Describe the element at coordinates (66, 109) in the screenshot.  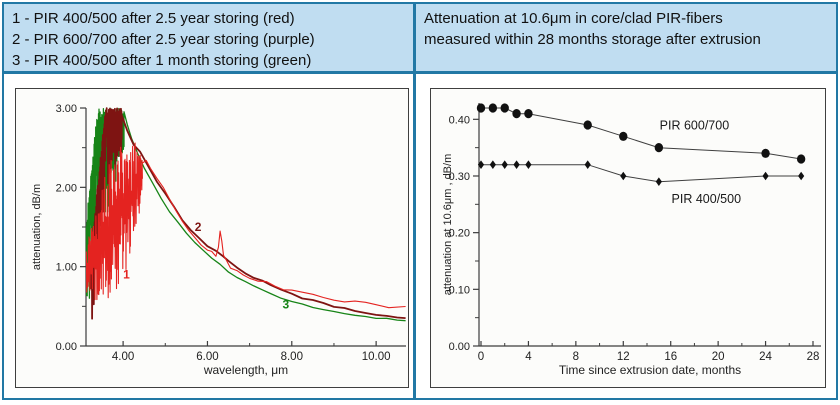
I see `y-tick-label: 3.00` at that location.